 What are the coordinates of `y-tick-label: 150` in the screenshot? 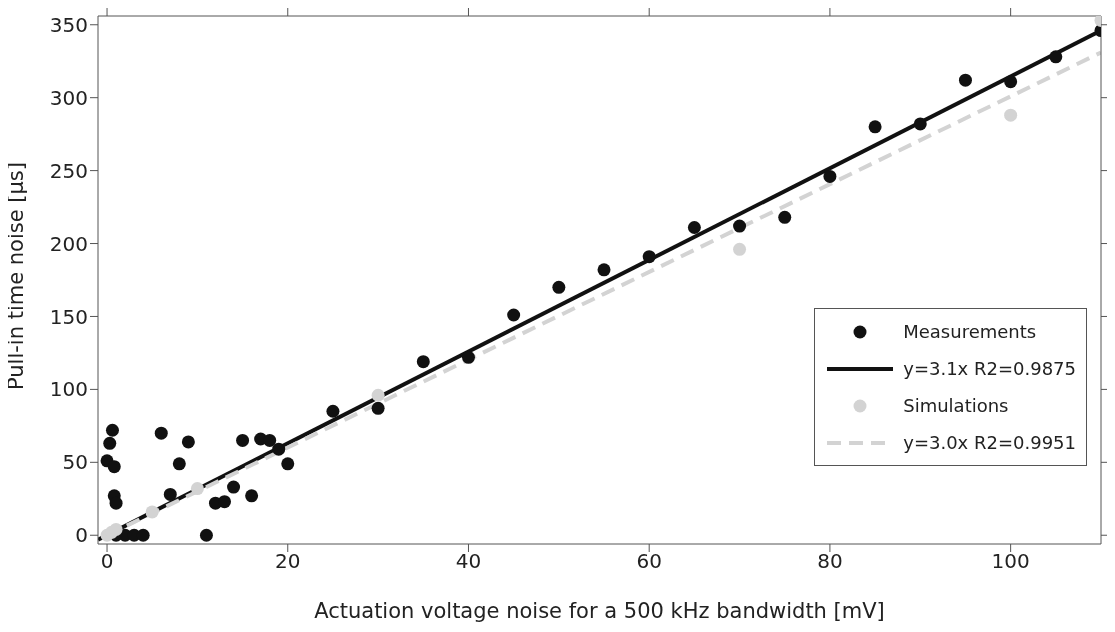 It's located at (68, 316).